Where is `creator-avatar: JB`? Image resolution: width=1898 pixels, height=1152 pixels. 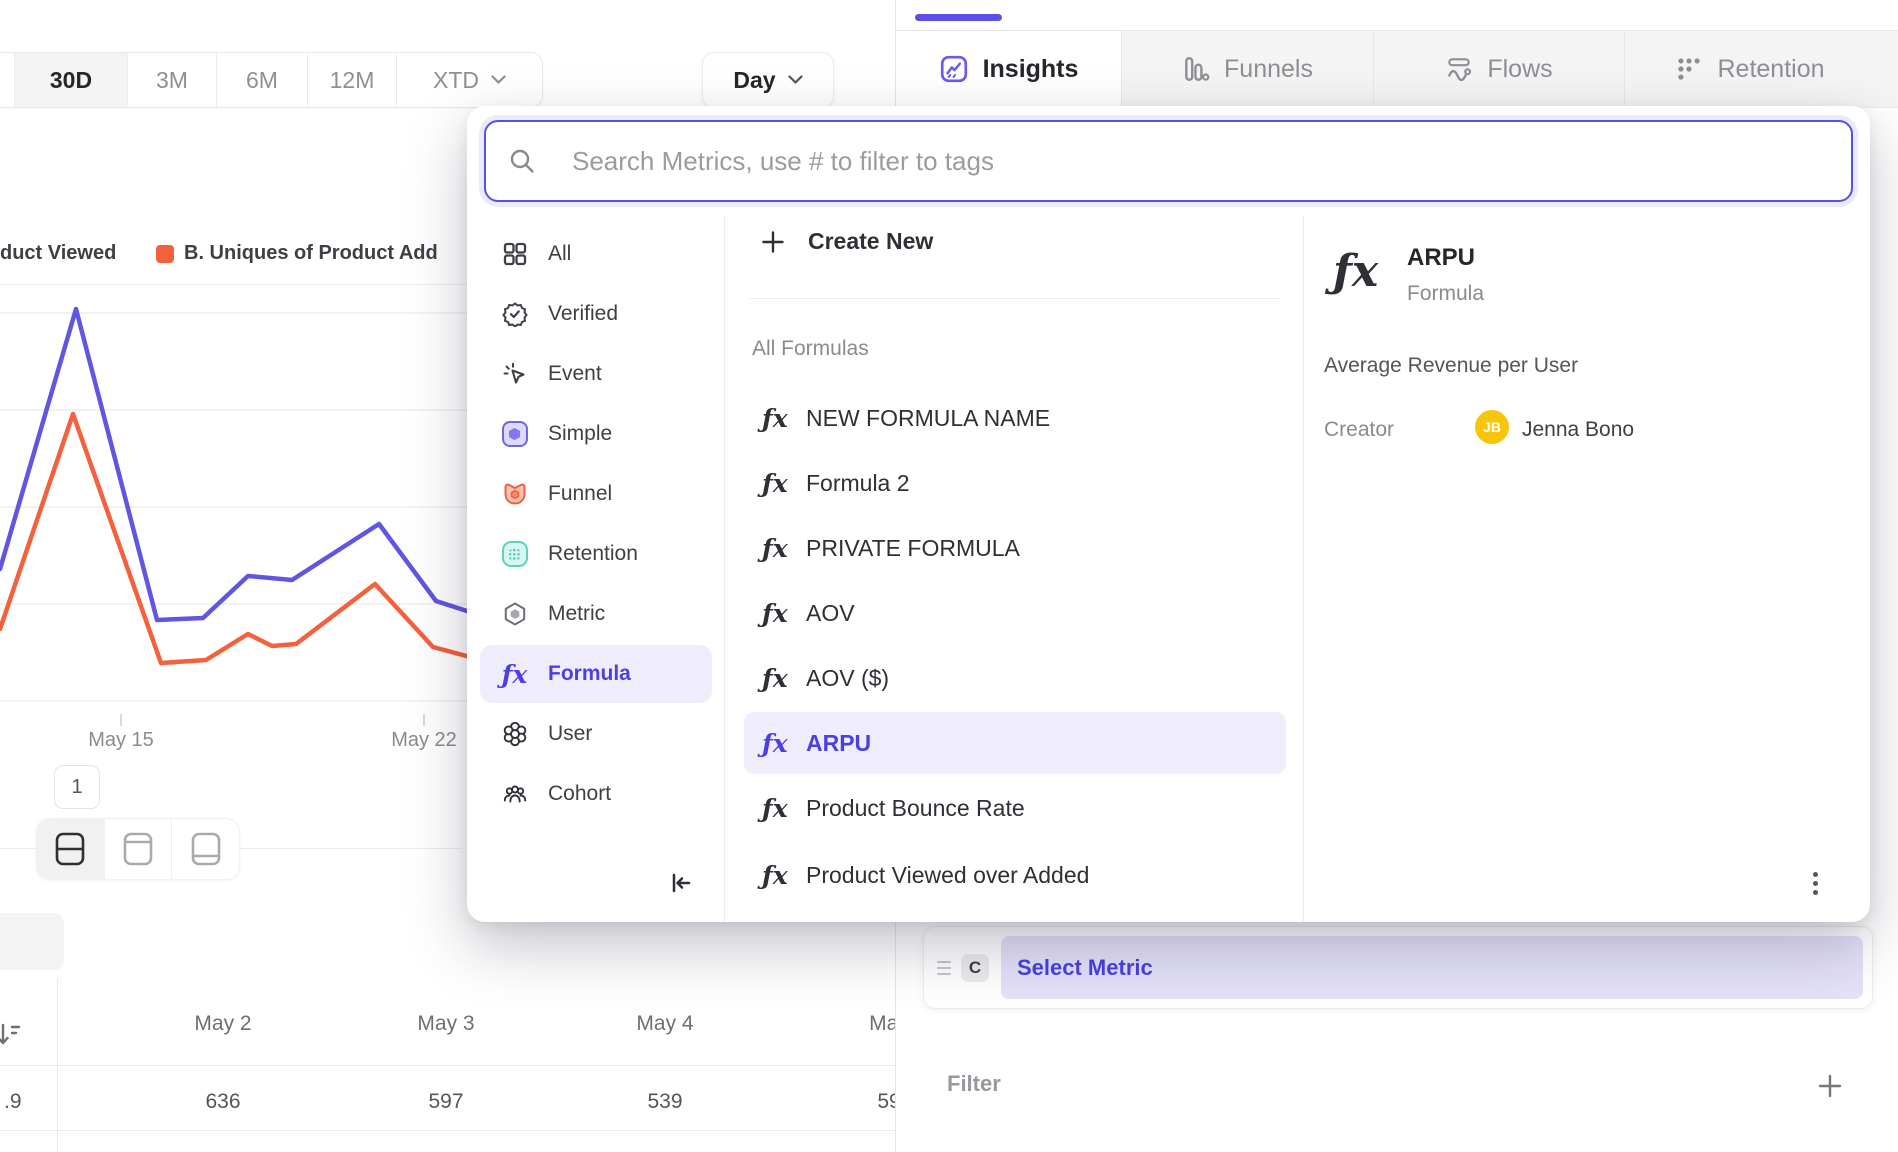 creator-avatar: JB is located at coordinates (1492, 427).